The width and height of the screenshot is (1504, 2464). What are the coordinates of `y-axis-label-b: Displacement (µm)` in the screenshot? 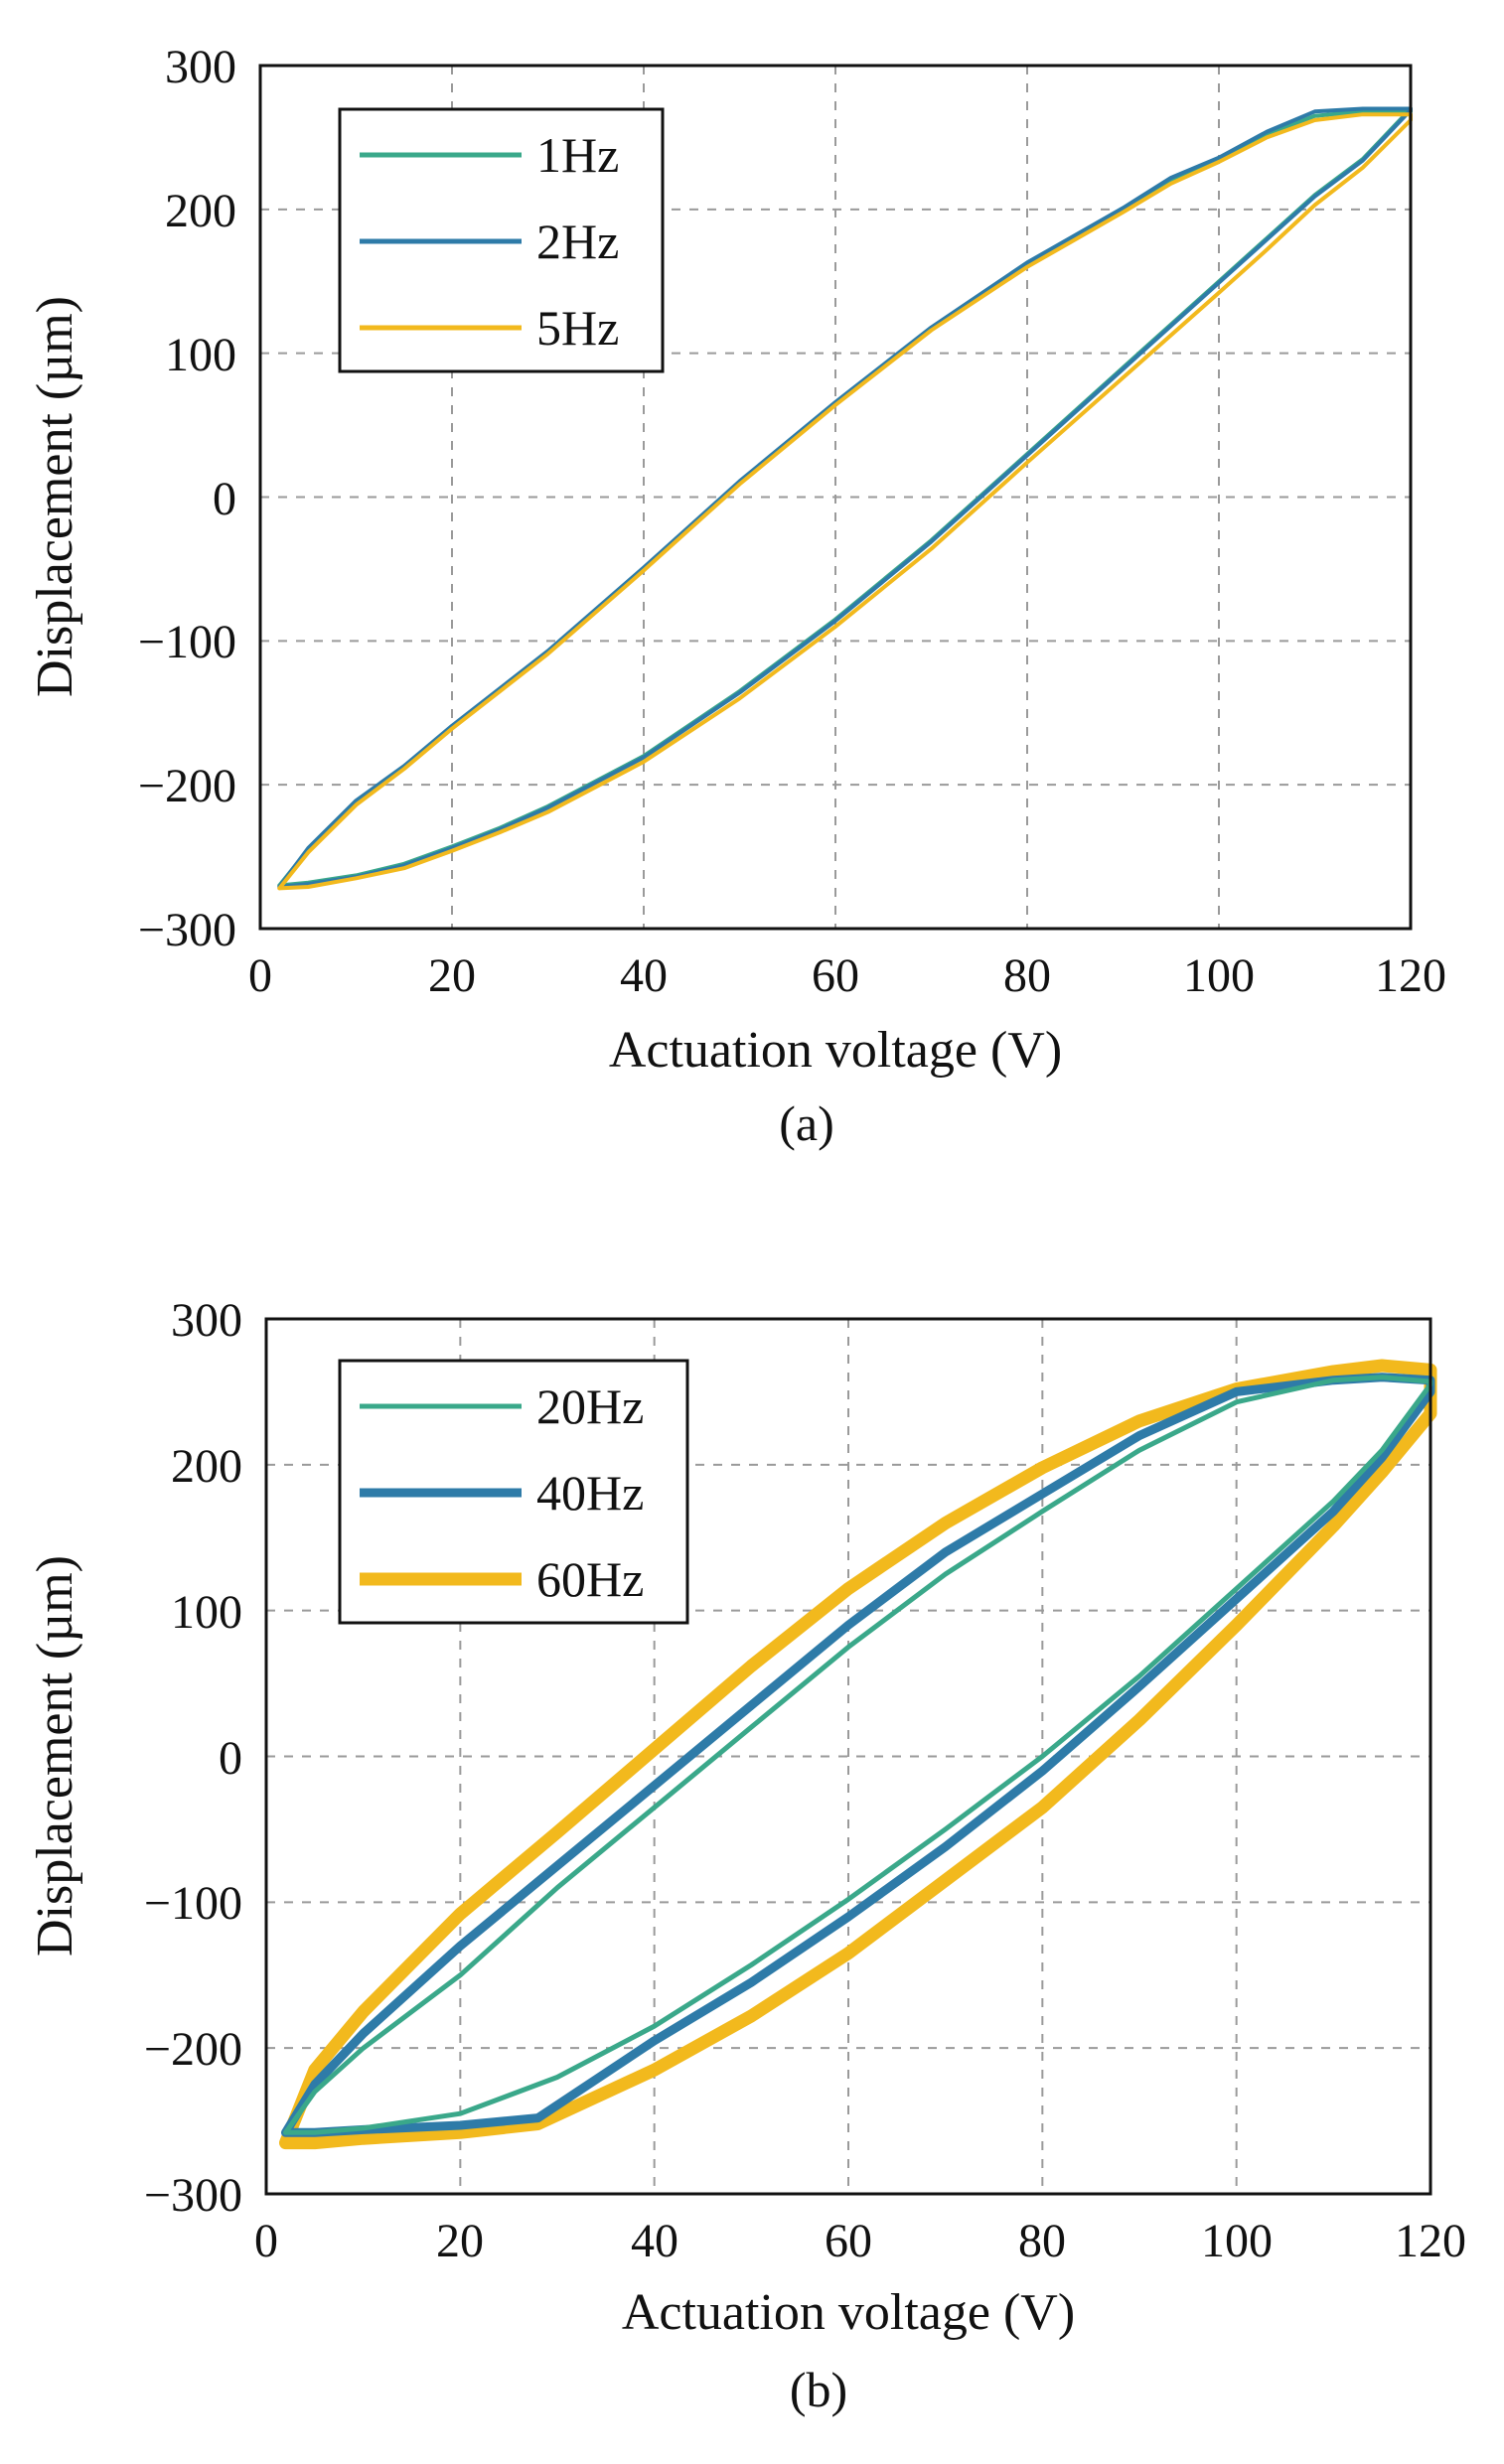 It's located at (55, 1756).